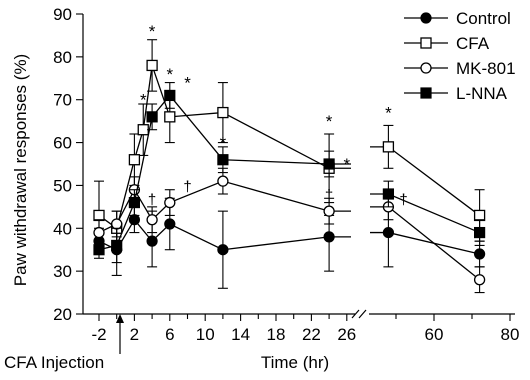  I want to click on legend-label: Control, so click(483, 18).